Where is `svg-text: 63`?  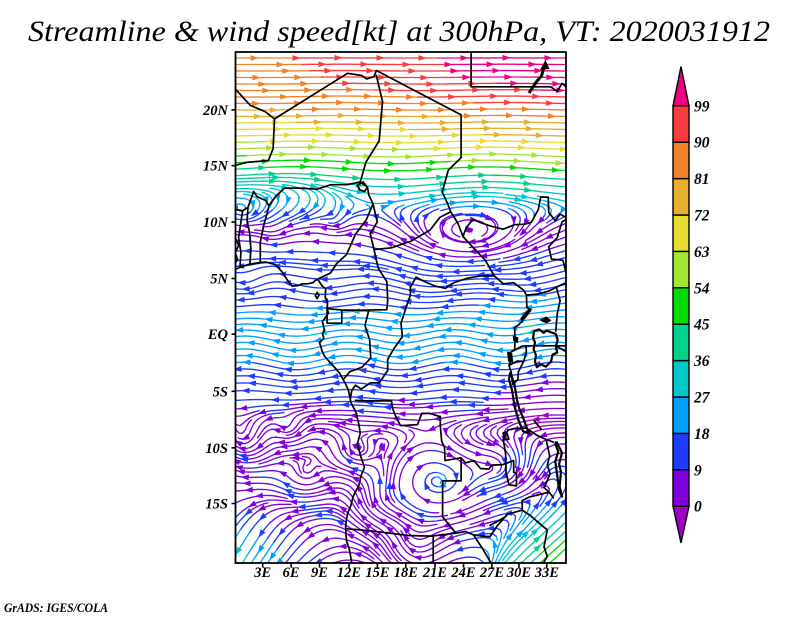 svg-text: 63 is located at coordinates (702, 252).